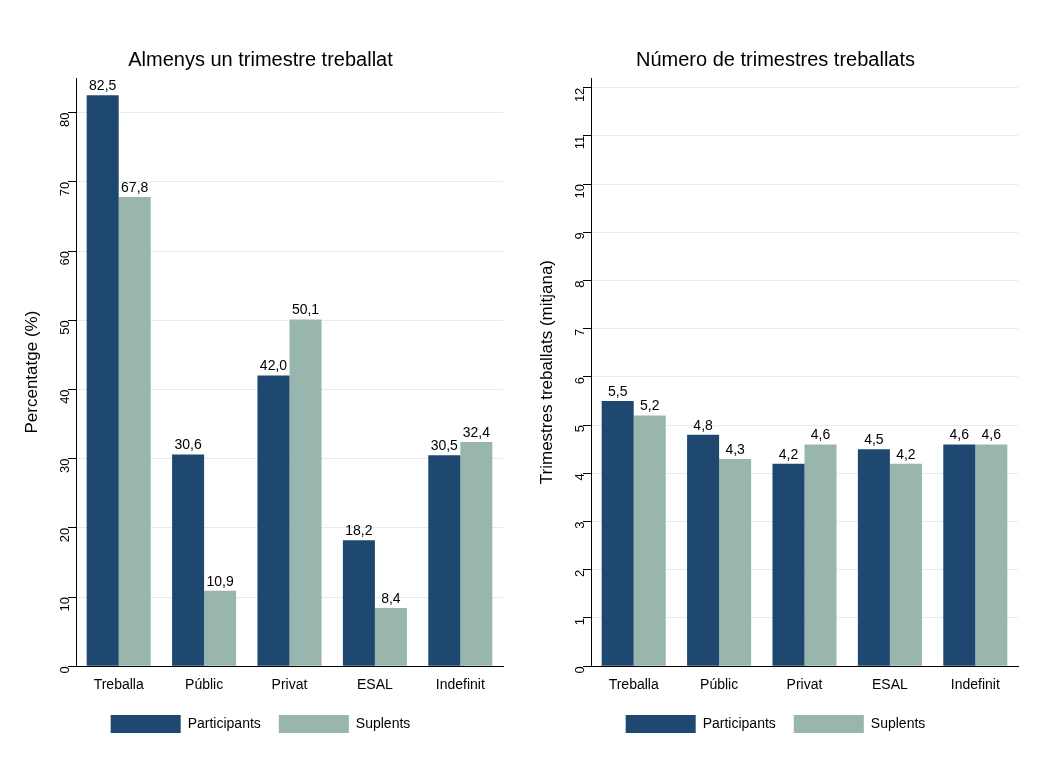 This screenshot has height=771, width=1056. Describe the element at coordinates (476, 431) in the screenshot. I see `data-label: 32,4` at that location.